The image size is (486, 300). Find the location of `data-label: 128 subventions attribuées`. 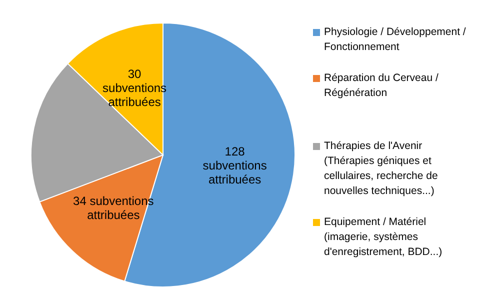

data-label: 128 subventions attribuées is located at coordinates (234, 165).